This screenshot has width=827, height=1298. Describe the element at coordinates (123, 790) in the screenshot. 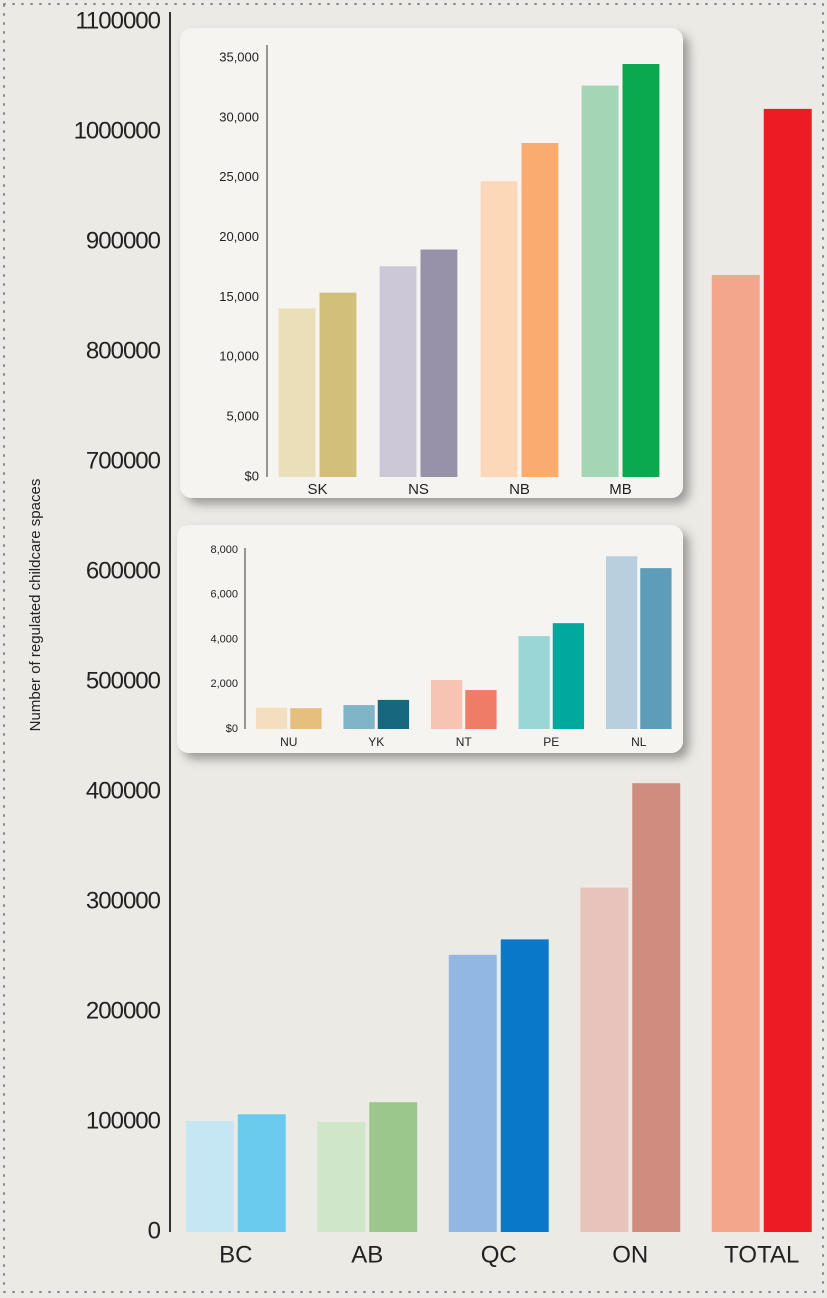

I see `y-tick-label: 400000` at that location.